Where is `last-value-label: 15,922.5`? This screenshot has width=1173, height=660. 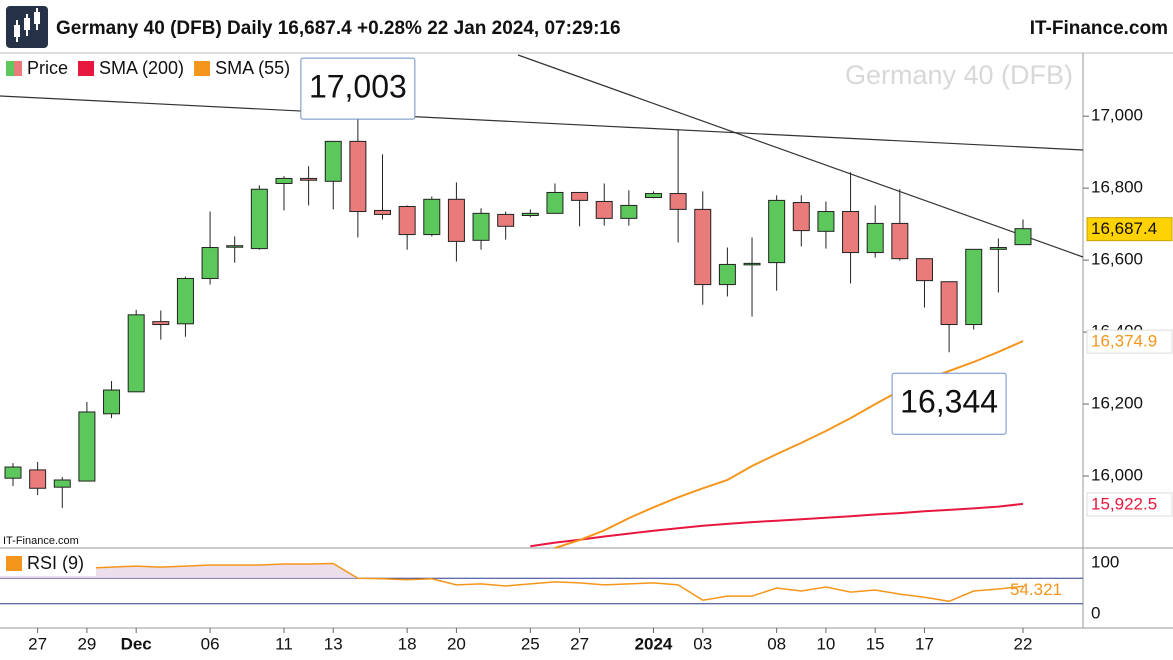 last-value-label: 15,922.5 is located at coordinates (1124, 503).